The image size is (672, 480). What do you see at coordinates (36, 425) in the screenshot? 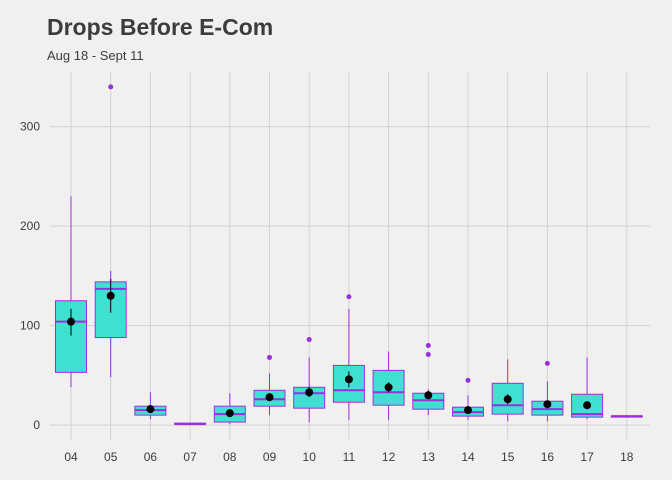
I see `y-tick-label: 0` at bounding box center [36, 425].